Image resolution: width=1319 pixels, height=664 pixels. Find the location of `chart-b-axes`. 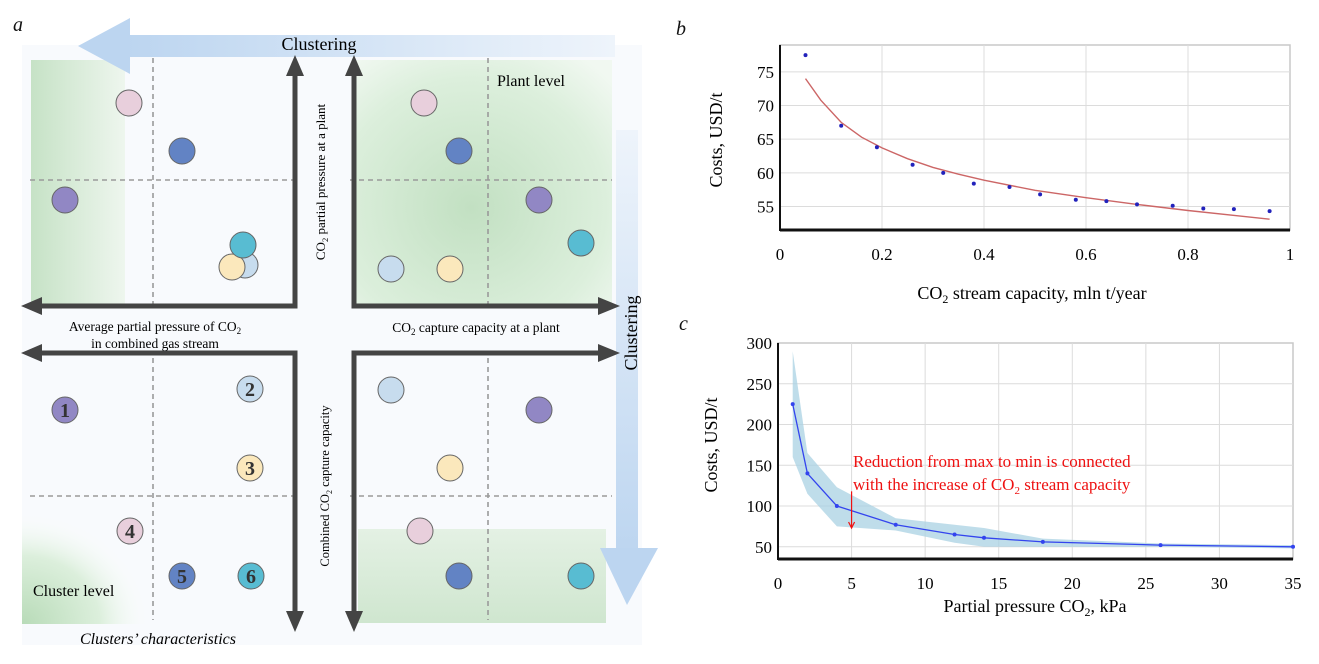

chart-b-axes is located at coordinates (1034, 138).